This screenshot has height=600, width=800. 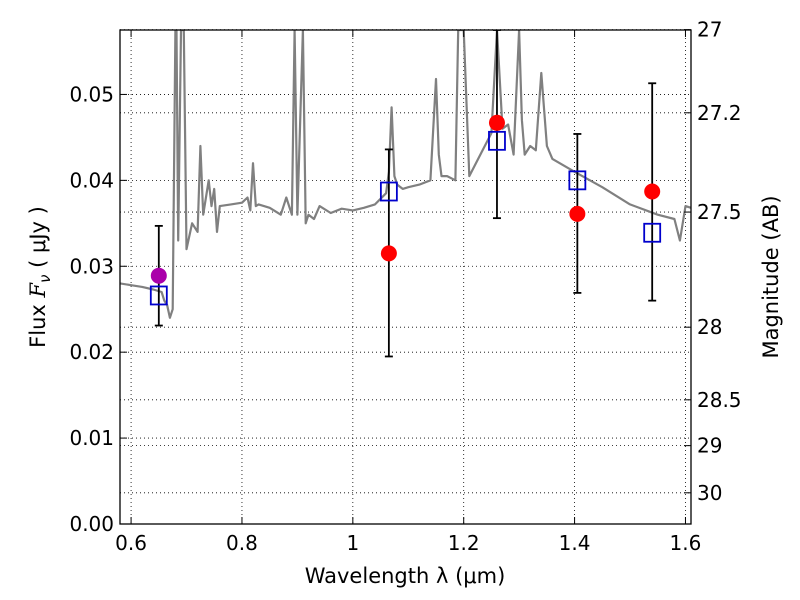 What do you see at coordinates (352, 543) in the screenshot?
I see `x-tick-label: 1` at bounding box center [352, 543].